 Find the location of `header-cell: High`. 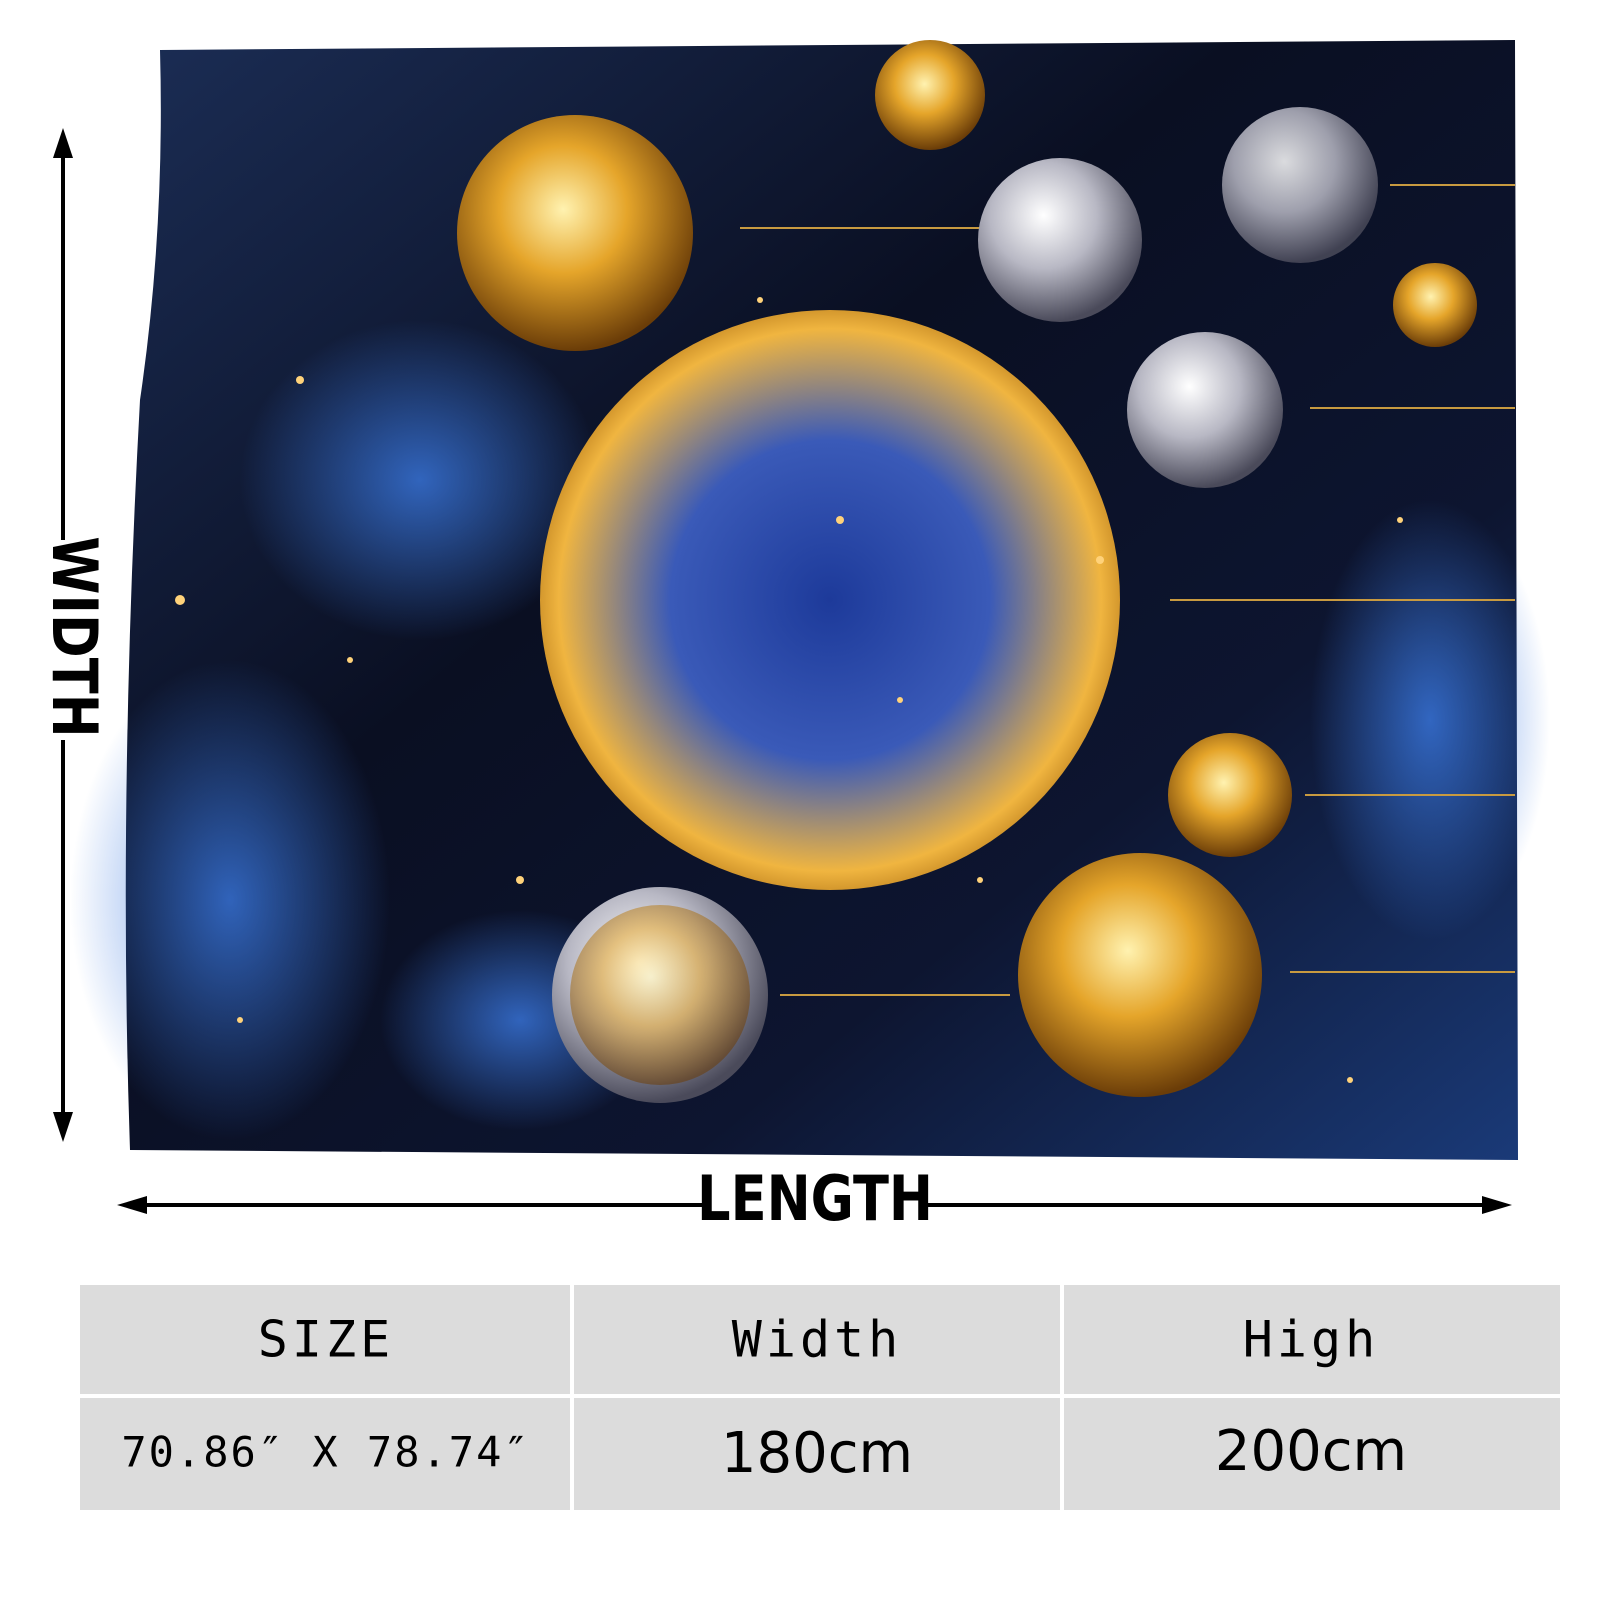

header-cell: High is located at coordinates (1311, 1340).